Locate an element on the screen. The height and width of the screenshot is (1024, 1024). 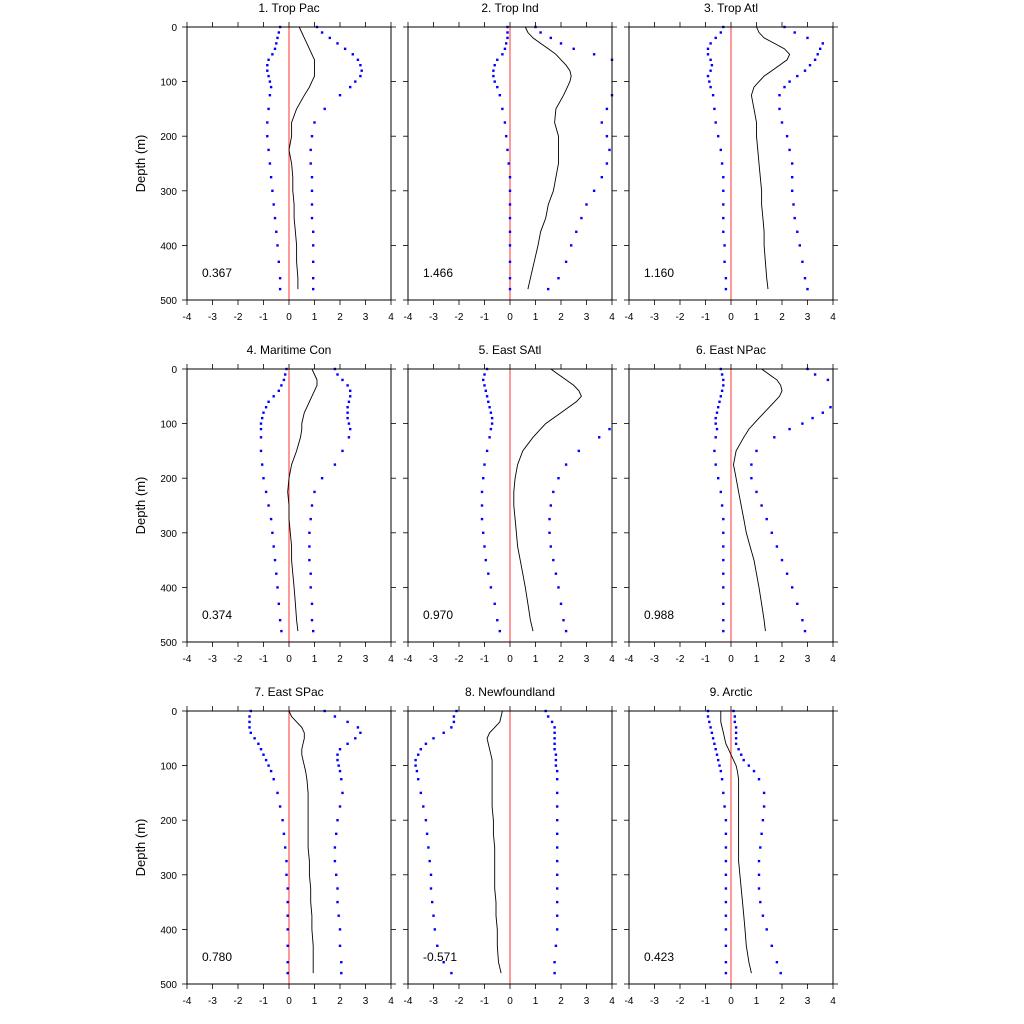
x-tick-label: 4 is located at coordinates (833, 1001).